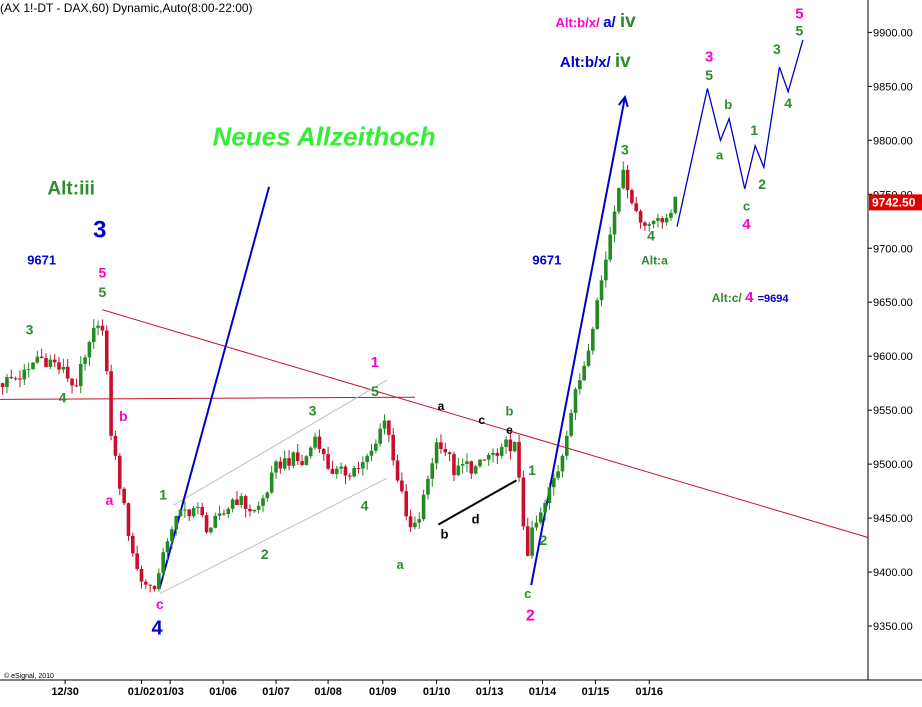 The image size is (922, 707). I want to click on x-tick-label: 12/30, so click(65, 692).